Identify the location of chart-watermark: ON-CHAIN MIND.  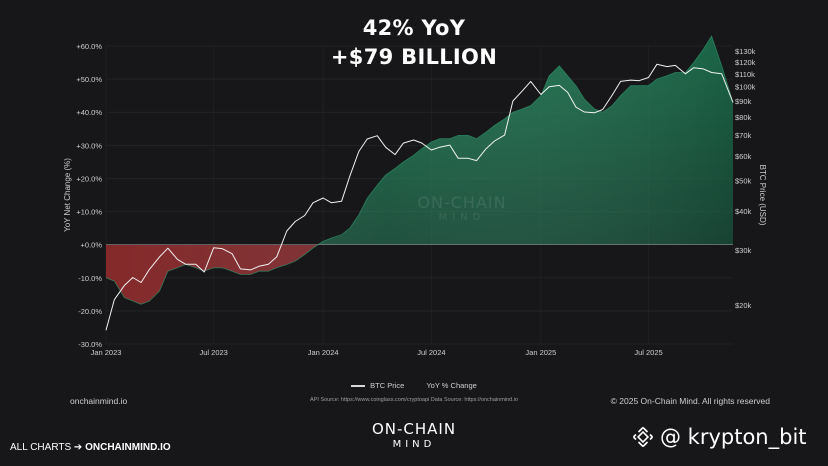
(462, 208).